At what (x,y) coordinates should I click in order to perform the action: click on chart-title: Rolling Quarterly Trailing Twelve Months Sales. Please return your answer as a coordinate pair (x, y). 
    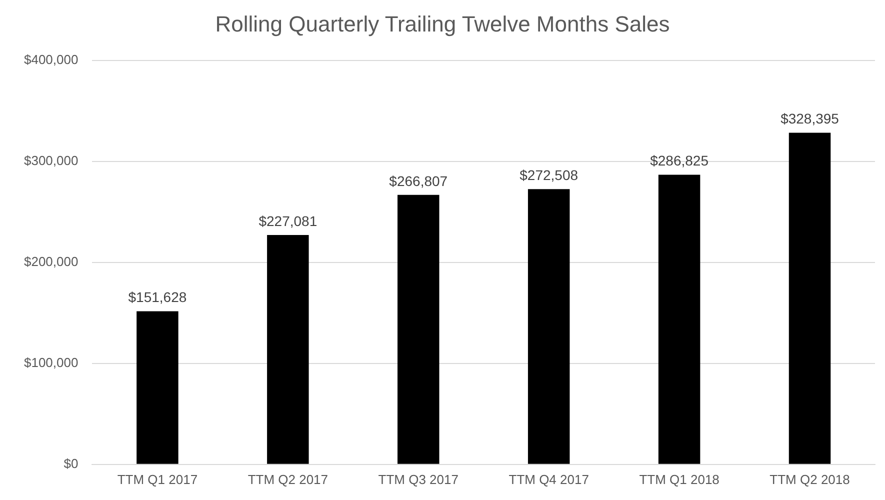
    Looking at the image, I should click on (442, 23).